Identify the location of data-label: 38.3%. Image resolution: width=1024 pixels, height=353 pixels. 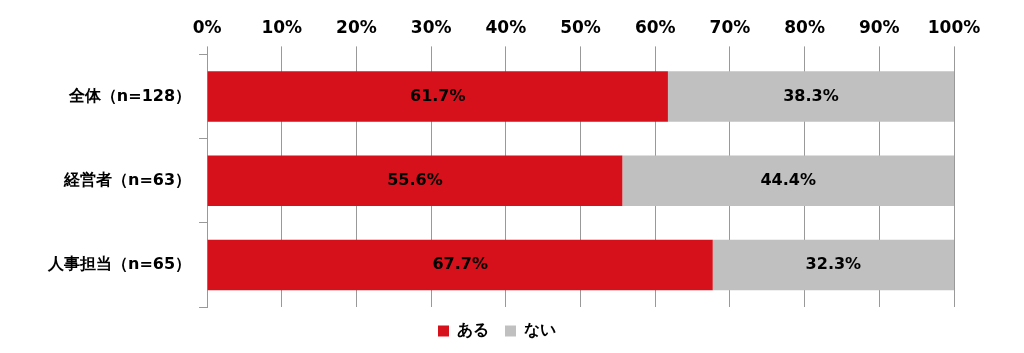
(811, 95).